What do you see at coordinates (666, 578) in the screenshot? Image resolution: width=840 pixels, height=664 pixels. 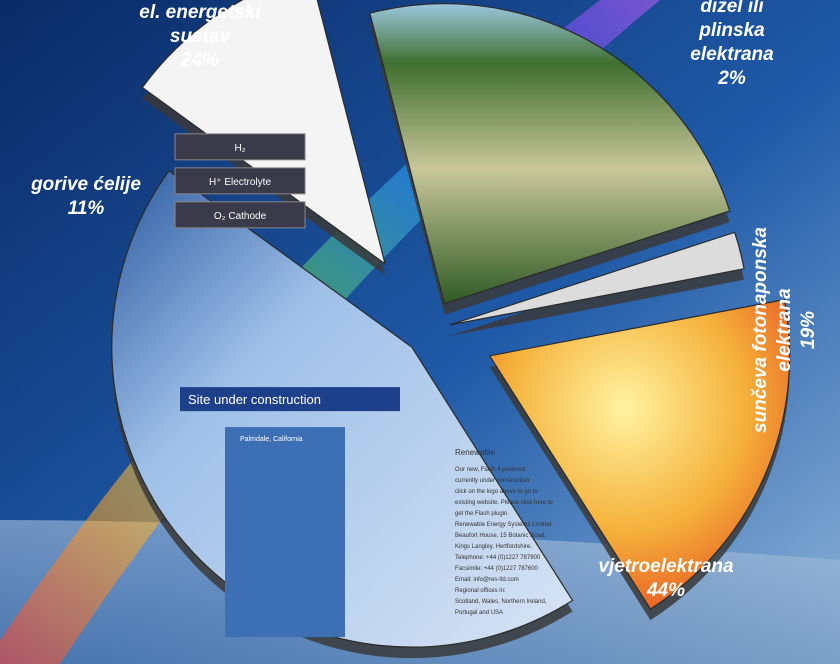 I see `slice-label: vjetroelektrana 44%` at bounding box center [666, 578].